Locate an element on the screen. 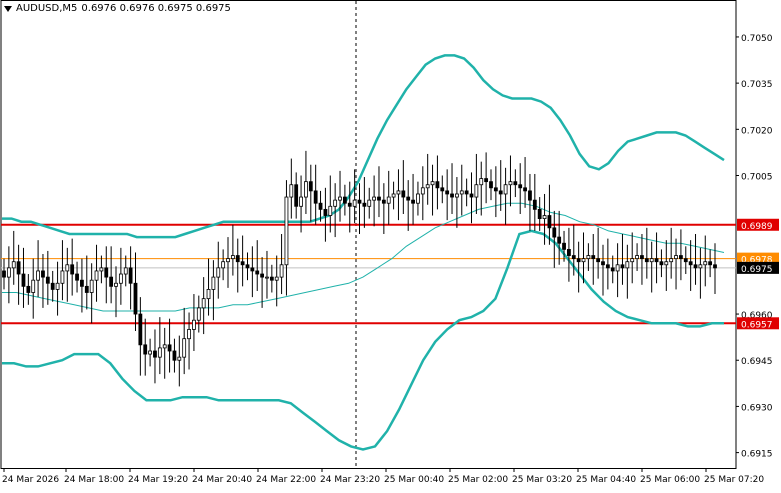 The image size is (781, 493). x-tick-label: 25 Mar 06:00 is located at coordinates (670, 480).